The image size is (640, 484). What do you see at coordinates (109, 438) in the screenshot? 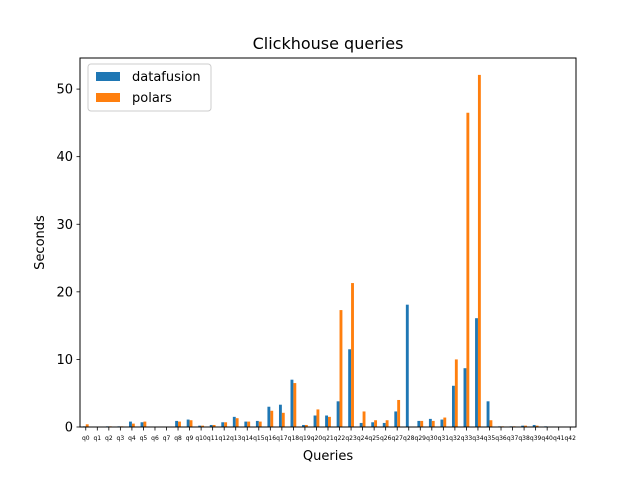
I see `x-tick-label: q2` at bounding box center [109, 438].